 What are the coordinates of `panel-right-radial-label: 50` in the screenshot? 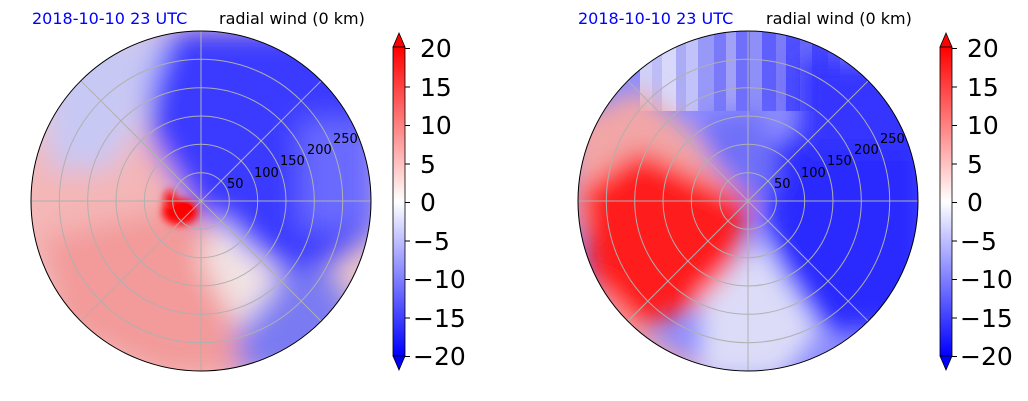 It's located at (782, 184).